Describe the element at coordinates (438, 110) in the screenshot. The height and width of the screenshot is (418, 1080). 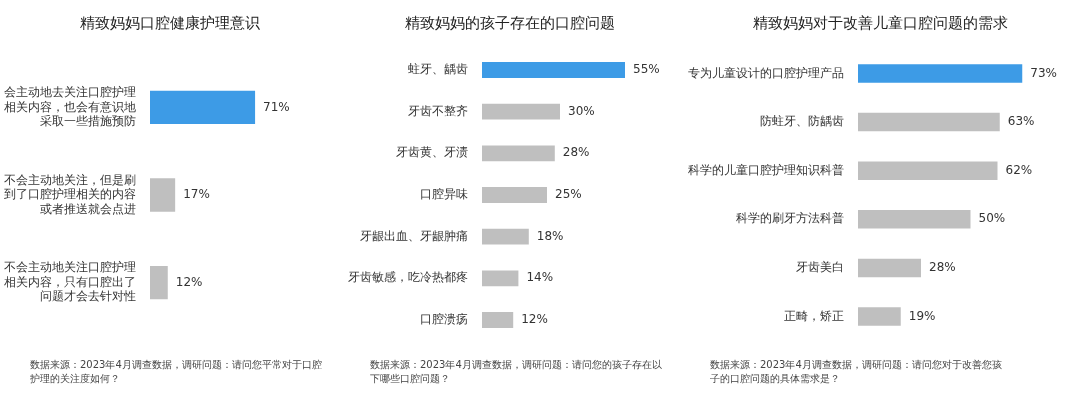
I see `y-tick-label: 牙齿不整齐` at that location.